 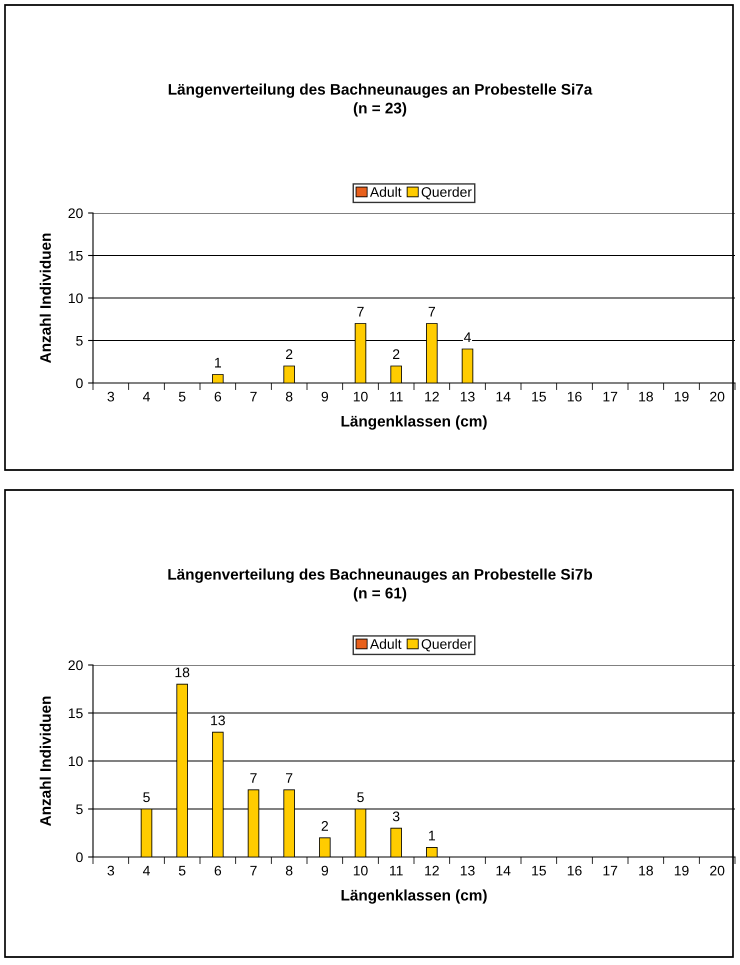 What do you see at coordinates (380, 585) in the screenshot?
I see `chart-title: Längenverteilung des Bachneunauges an Probestelle Si7b (n = 61)` at bounding box center [380, 585].